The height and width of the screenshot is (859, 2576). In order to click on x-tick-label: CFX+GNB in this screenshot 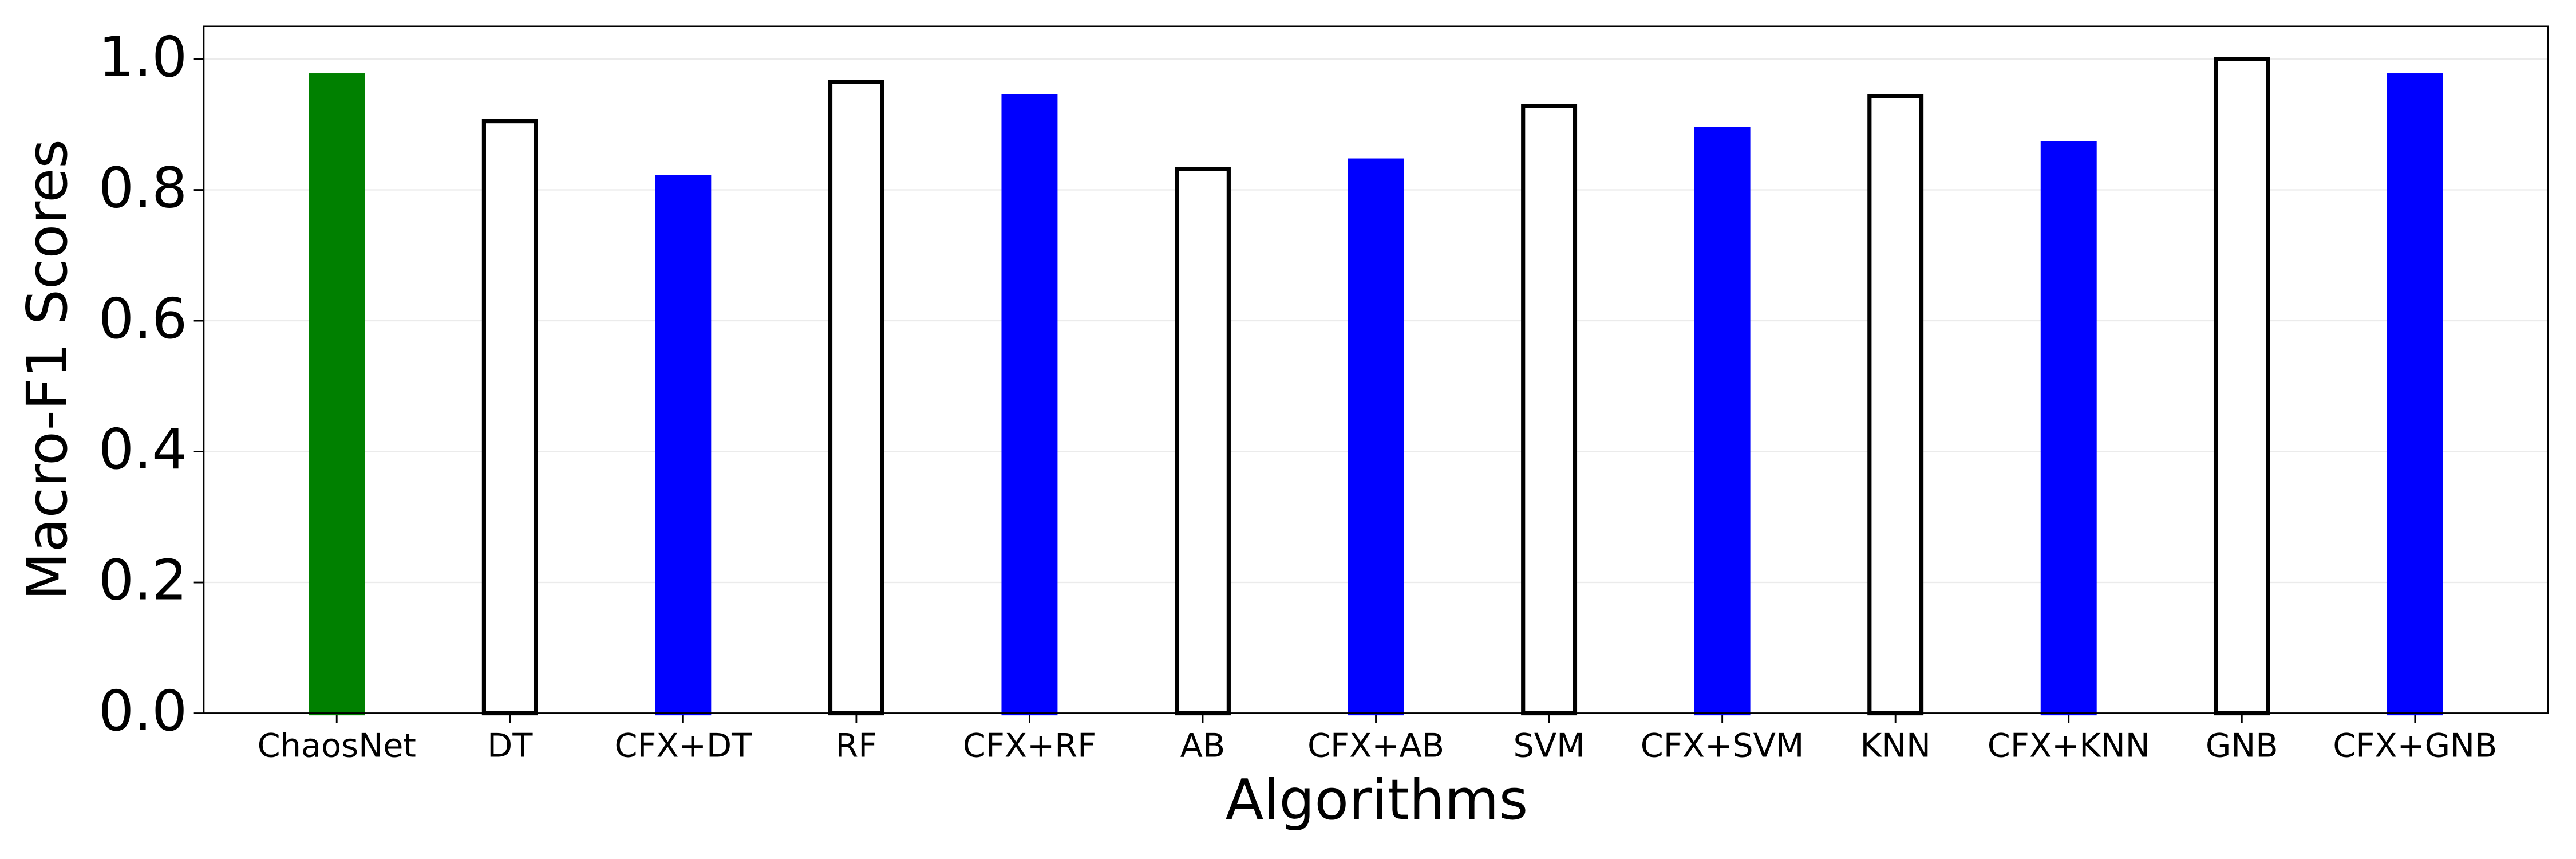, I will do `click(2415, 745)`.